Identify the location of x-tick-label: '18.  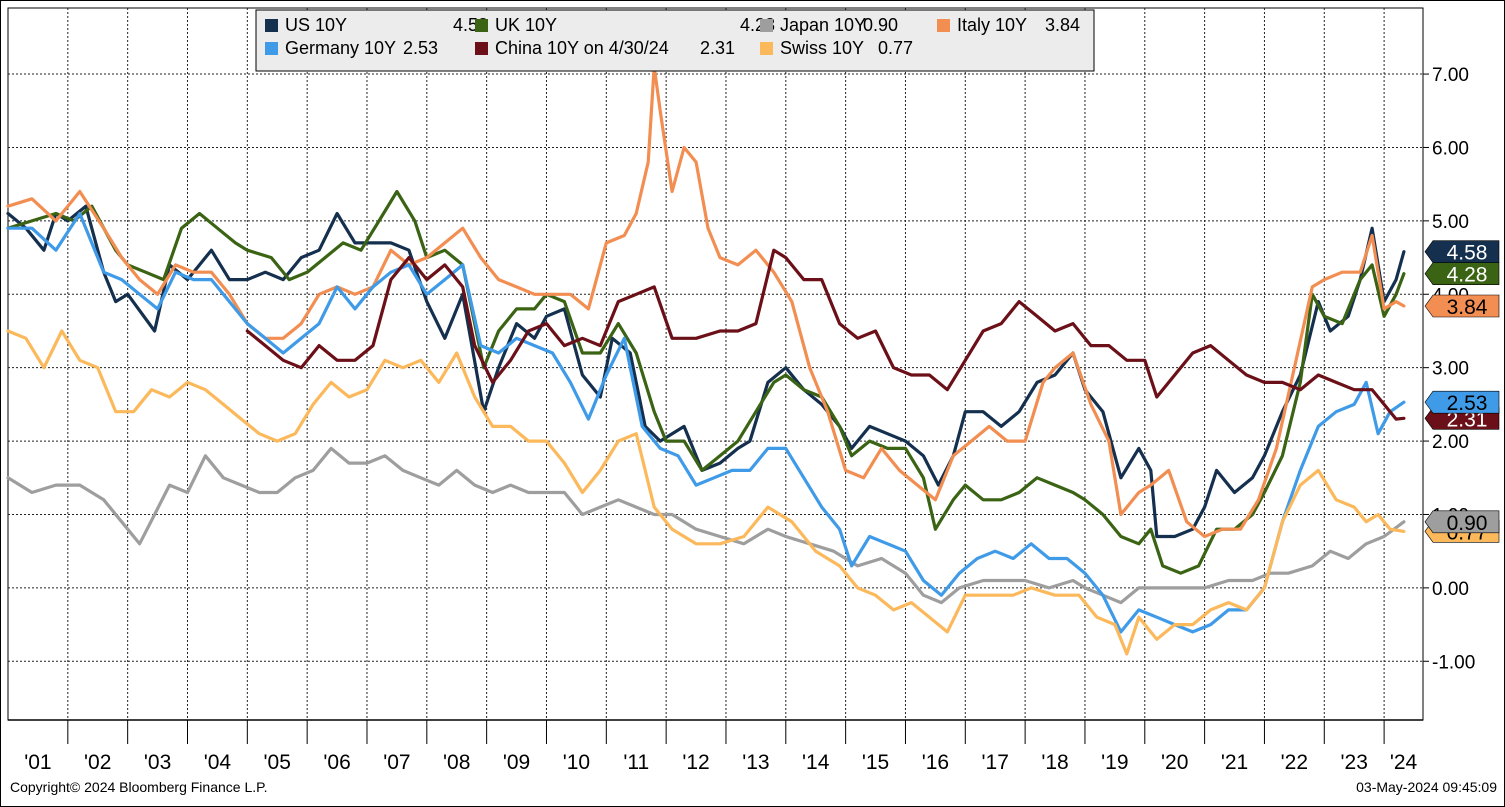
(1054, 762).